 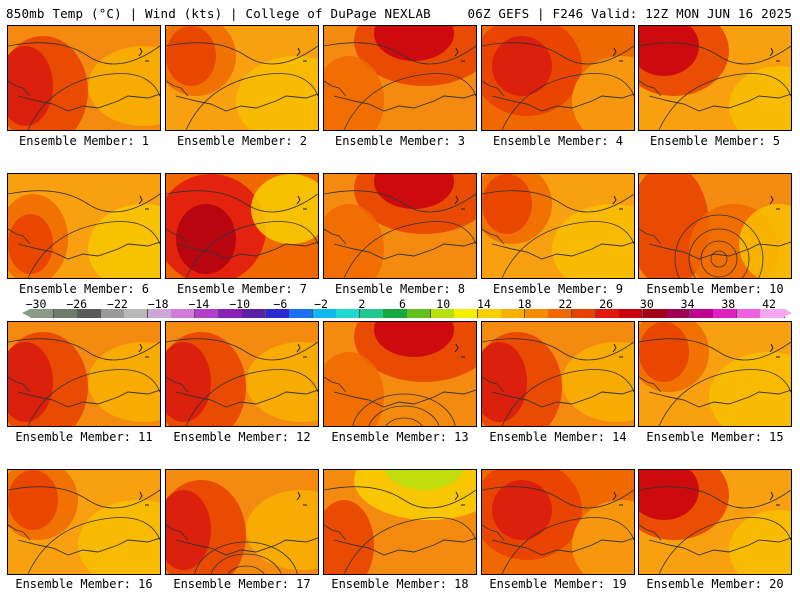 What do you see at coordinates (558, 289) in the screenshot?
I see `ensemble-member-label: Ensemble Member: 9` at bounding box center [558, 289].